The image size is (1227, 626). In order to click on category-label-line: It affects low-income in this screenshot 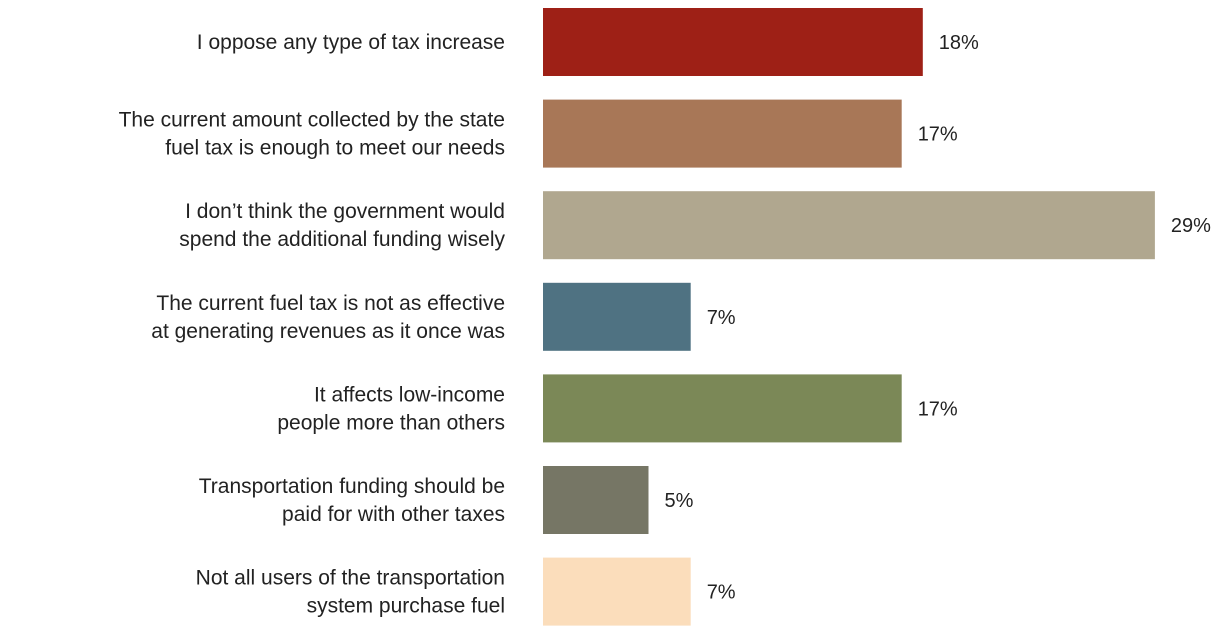, I will do `click(409, 394)`.